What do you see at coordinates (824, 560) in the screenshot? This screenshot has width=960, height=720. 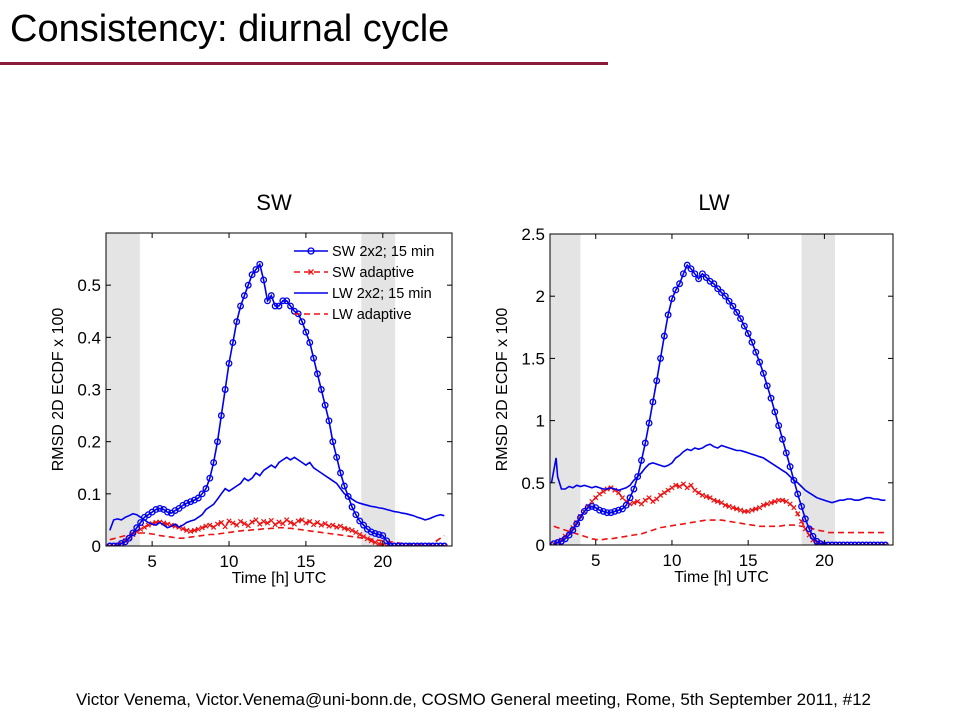 I see `lw-x-tick-label-3: 20` at bounding box center [824, 560].